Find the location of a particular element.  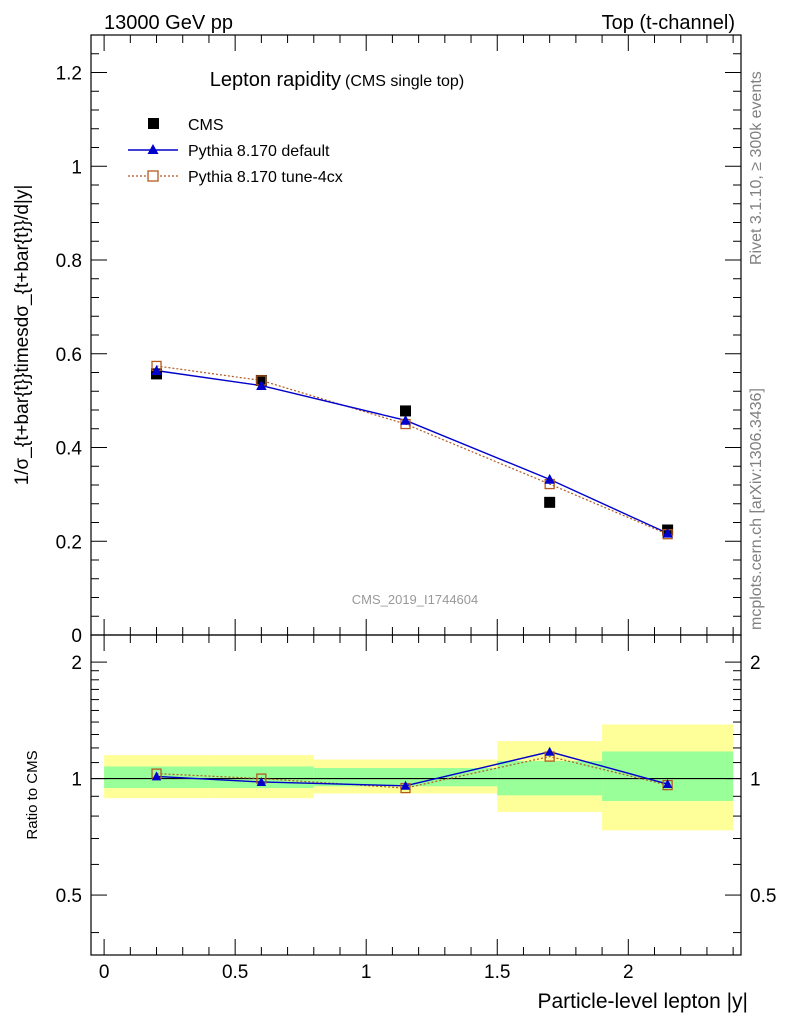

legend-label-default: Pythia 8.170 default is located at coordinates (259, 151).